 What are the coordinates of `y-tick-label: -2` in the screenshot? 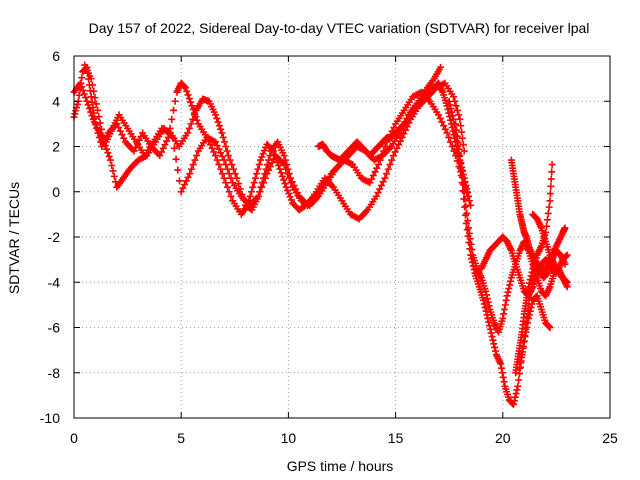 It's located at (54, 237).